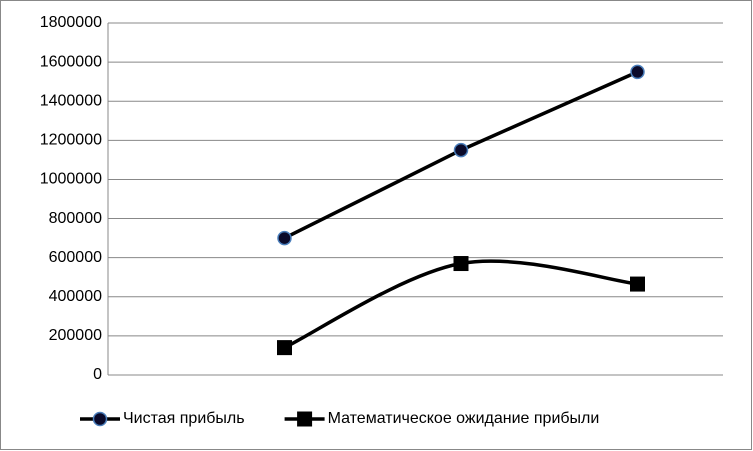 Image resolution: width=753 pixels, height=451 pixels. What do you see at coordinates (184, 418) in the screenshot?
I see `legend-label: Чистая прибыль` at bounding box center [184, 418].